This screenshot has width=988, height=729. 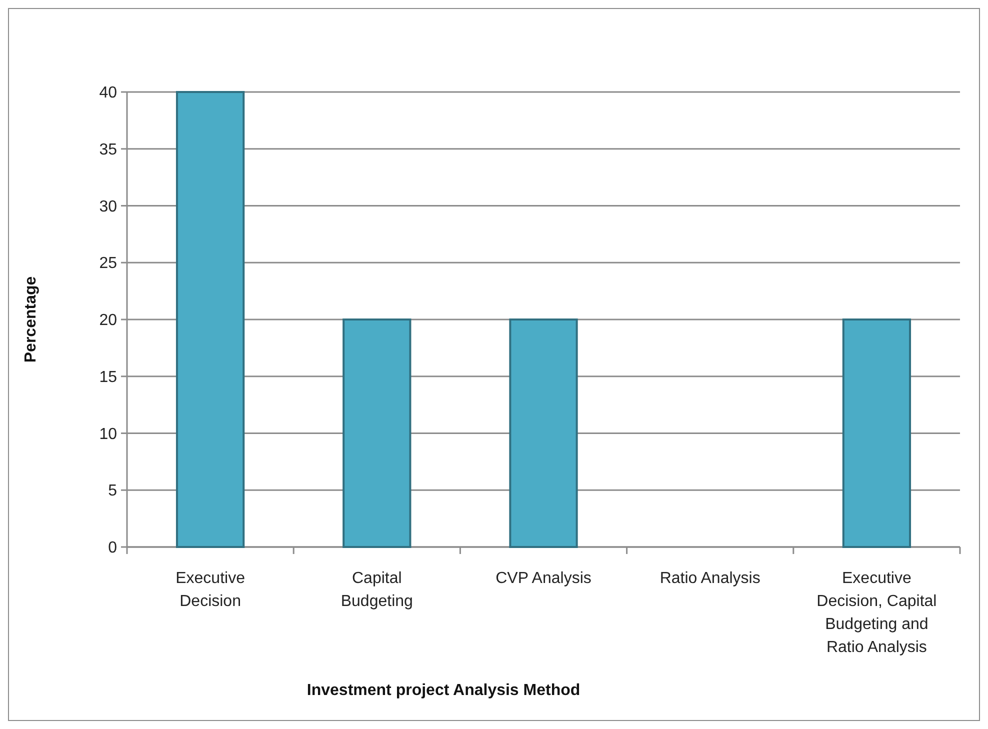 I want to click on y-tick-label: 5, so click(x=113, y=491).